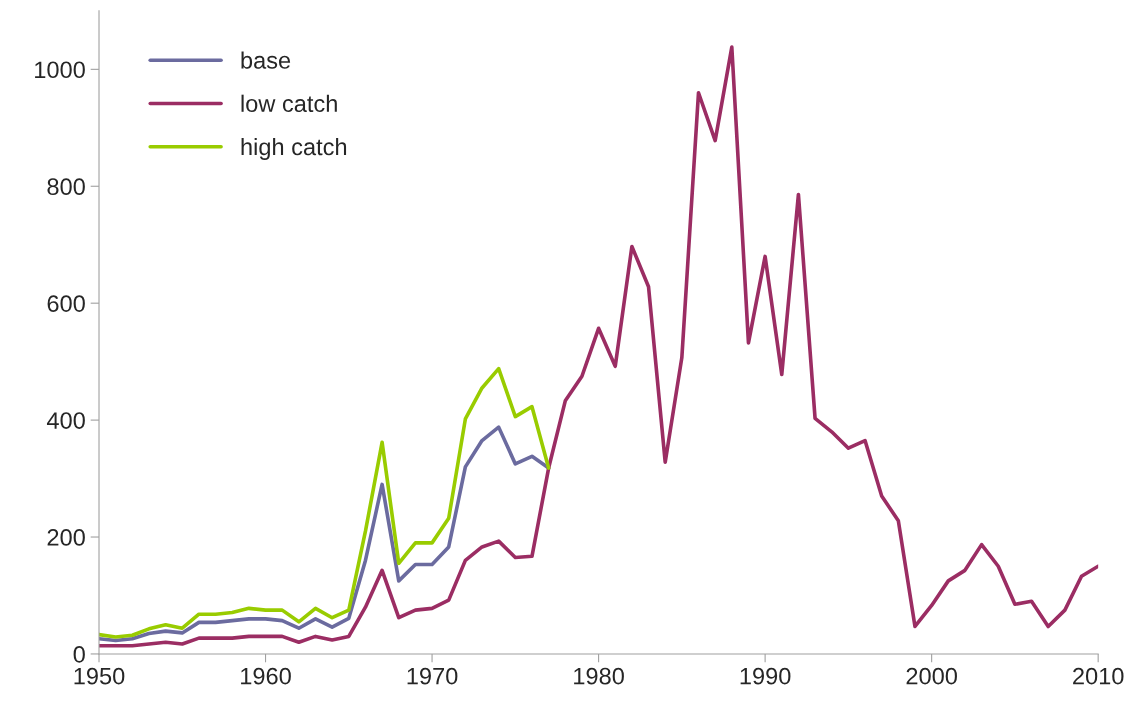 The width and height of the screenshot is (1138, 725). Describe the element at coordinates (66, 187) in the screenshot. I see `y-tick-label: 800` at that location.